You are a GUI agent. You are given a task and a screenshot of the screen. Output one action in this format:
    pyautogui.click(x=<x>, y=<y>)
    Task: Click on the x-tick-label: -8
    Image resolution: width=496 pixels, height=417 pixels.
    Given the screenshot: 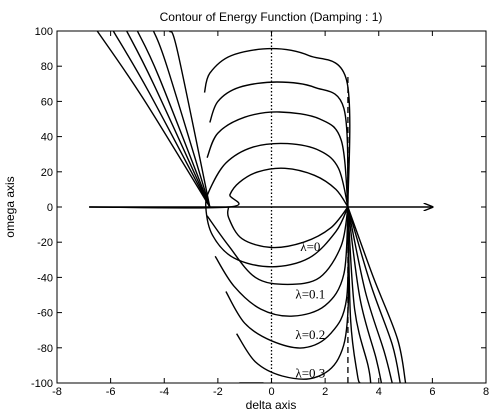 What is the action you would take?
    pyautogui.click(x=57, y=392)
    